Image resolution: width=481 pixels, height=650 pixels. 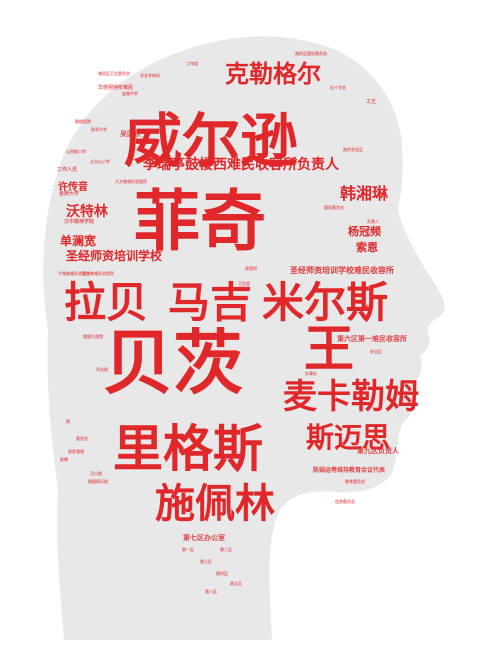 I want to click on cloud-word: 第四区, so click(x=222, y=573).